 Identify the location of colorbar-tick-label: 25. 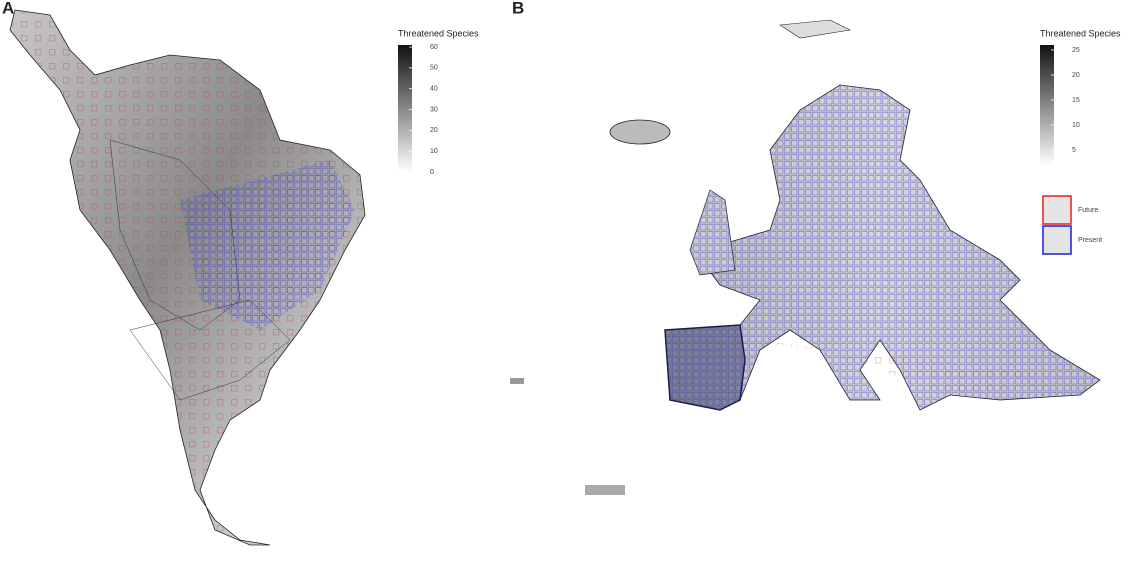
(1076, 50).